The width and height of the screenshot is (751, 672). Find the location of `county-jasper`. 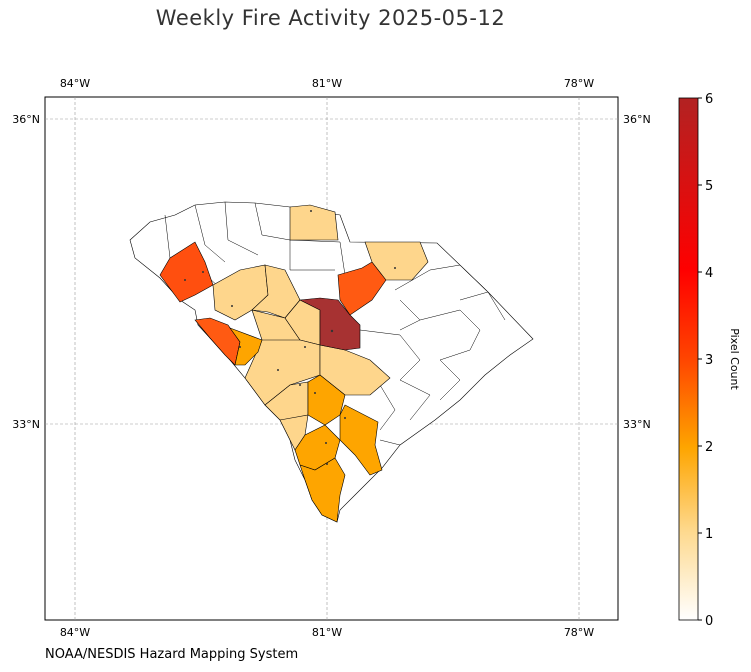

county-jasper is located at coordinates (322, 490).